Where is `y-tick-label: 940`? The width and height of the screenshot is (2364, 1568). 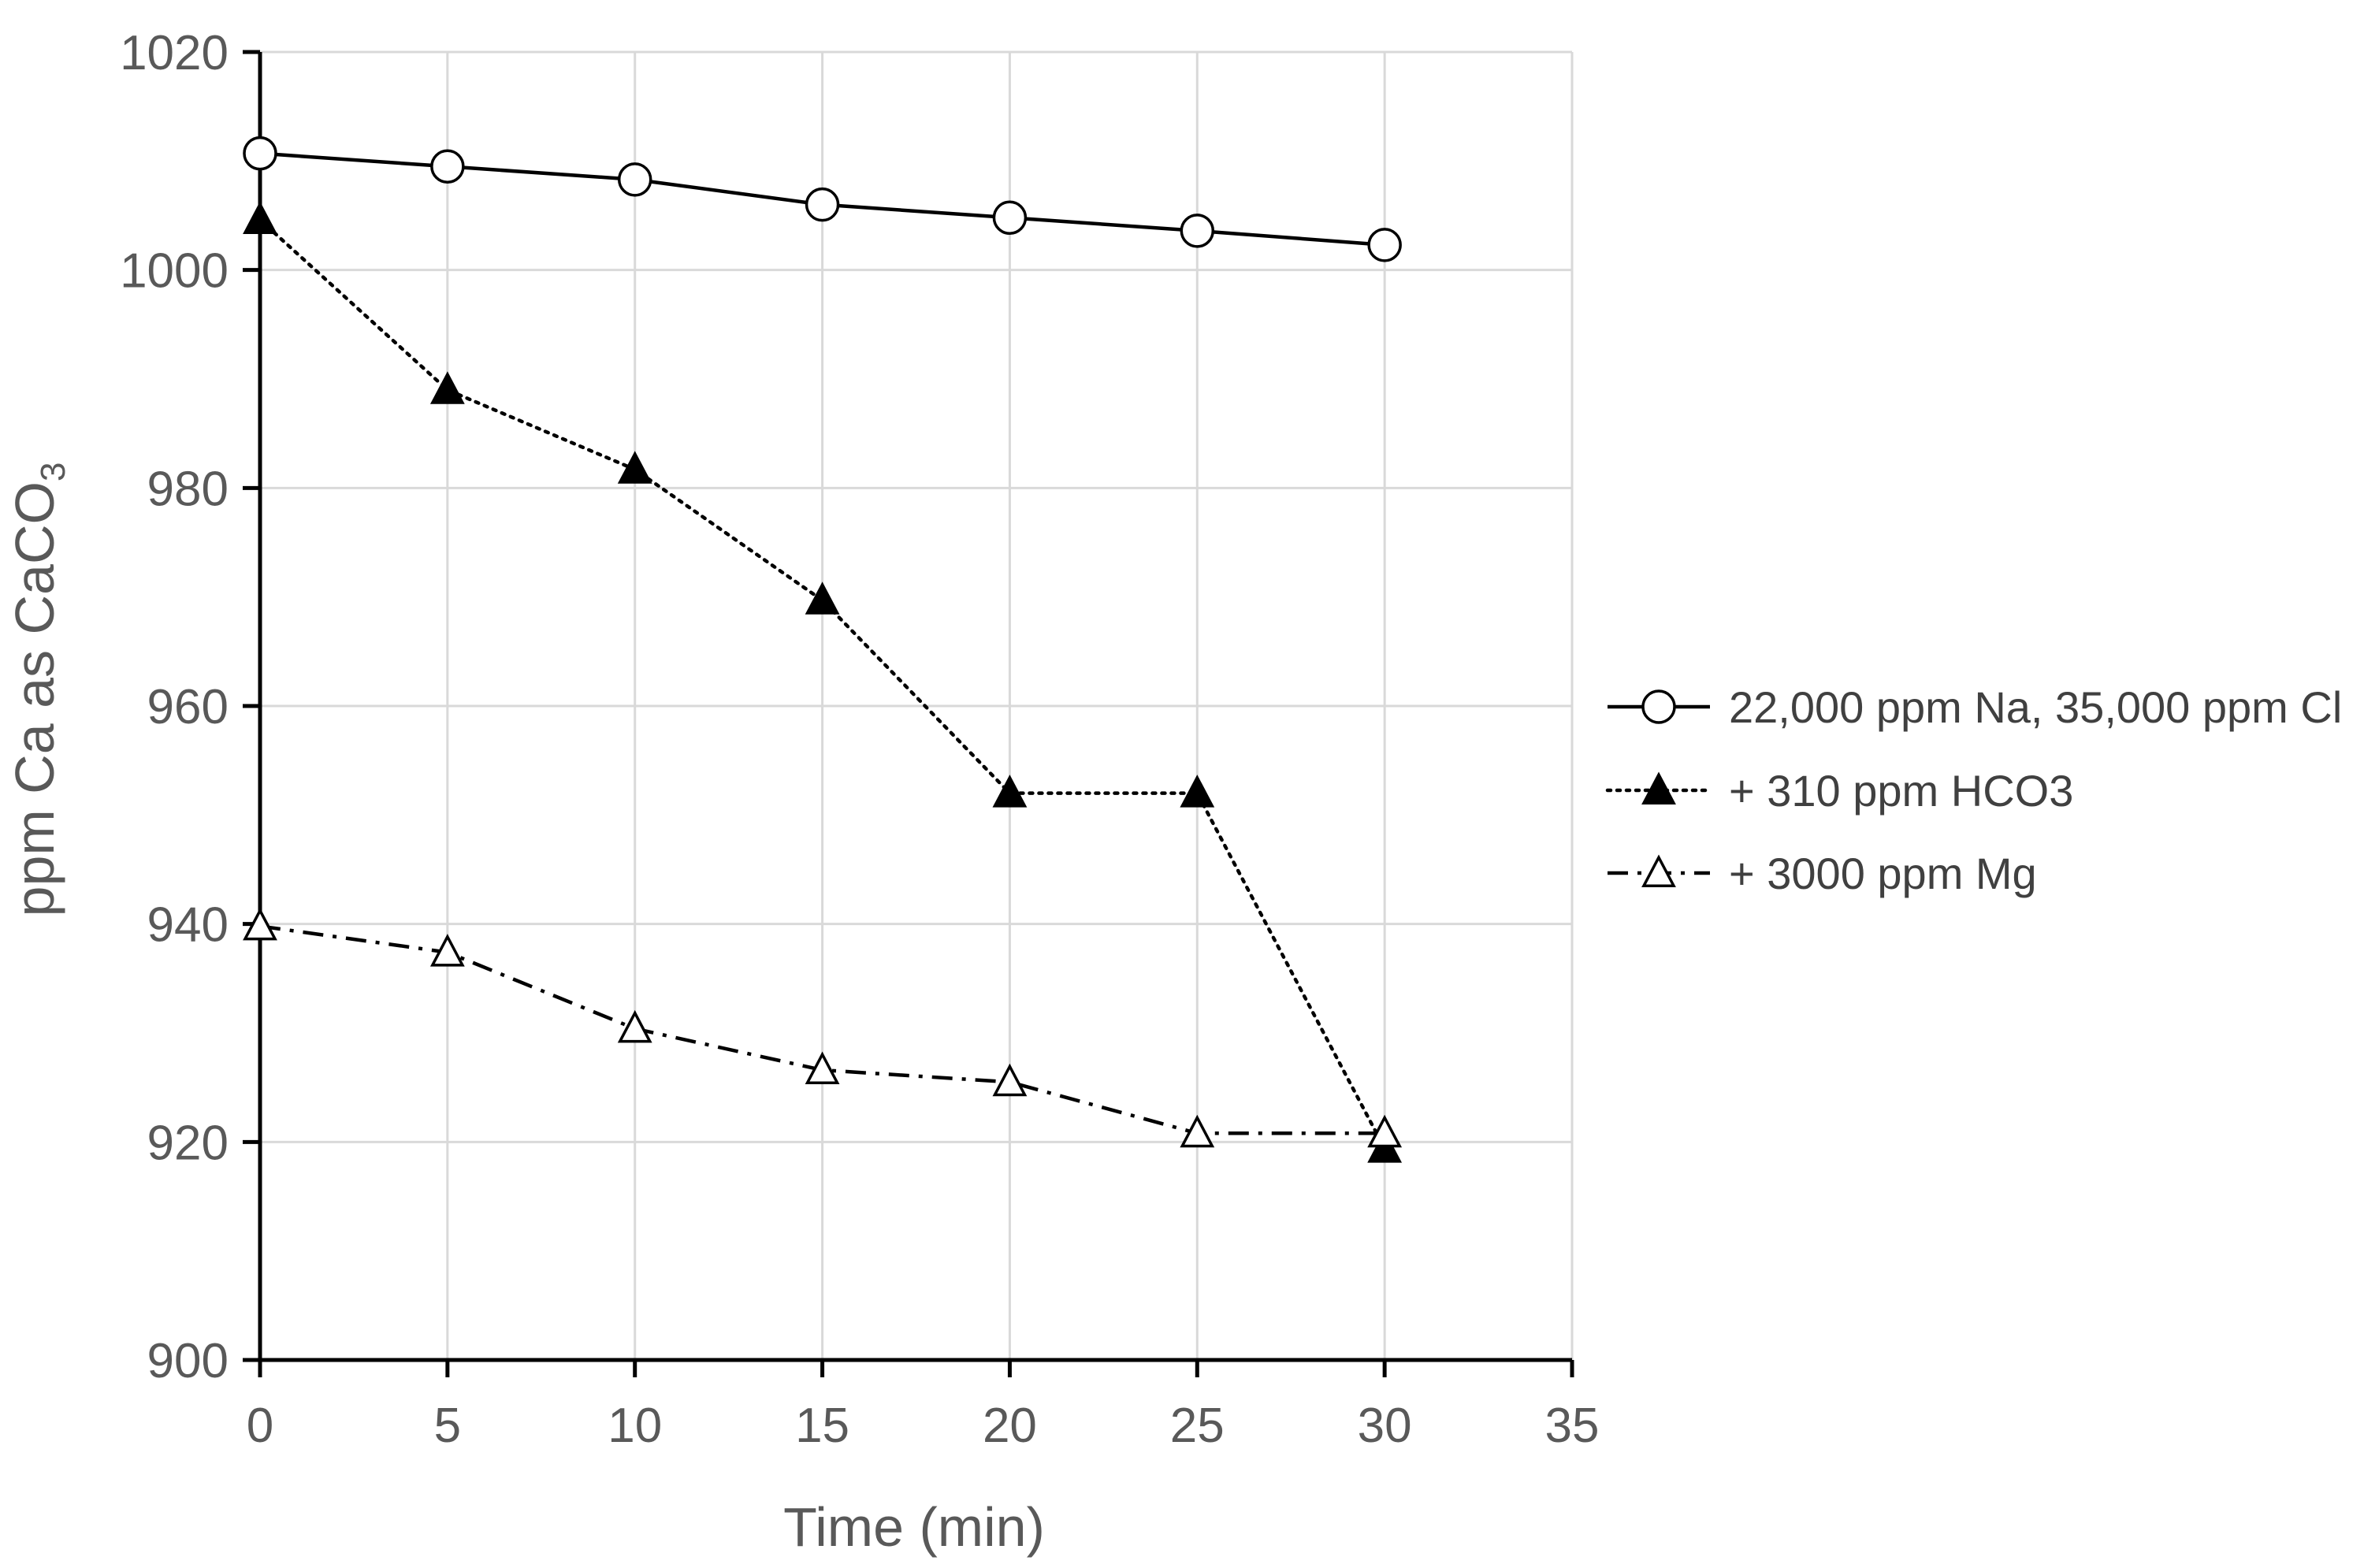
y-tick-label: 940 is located at coordinates (188, 925).